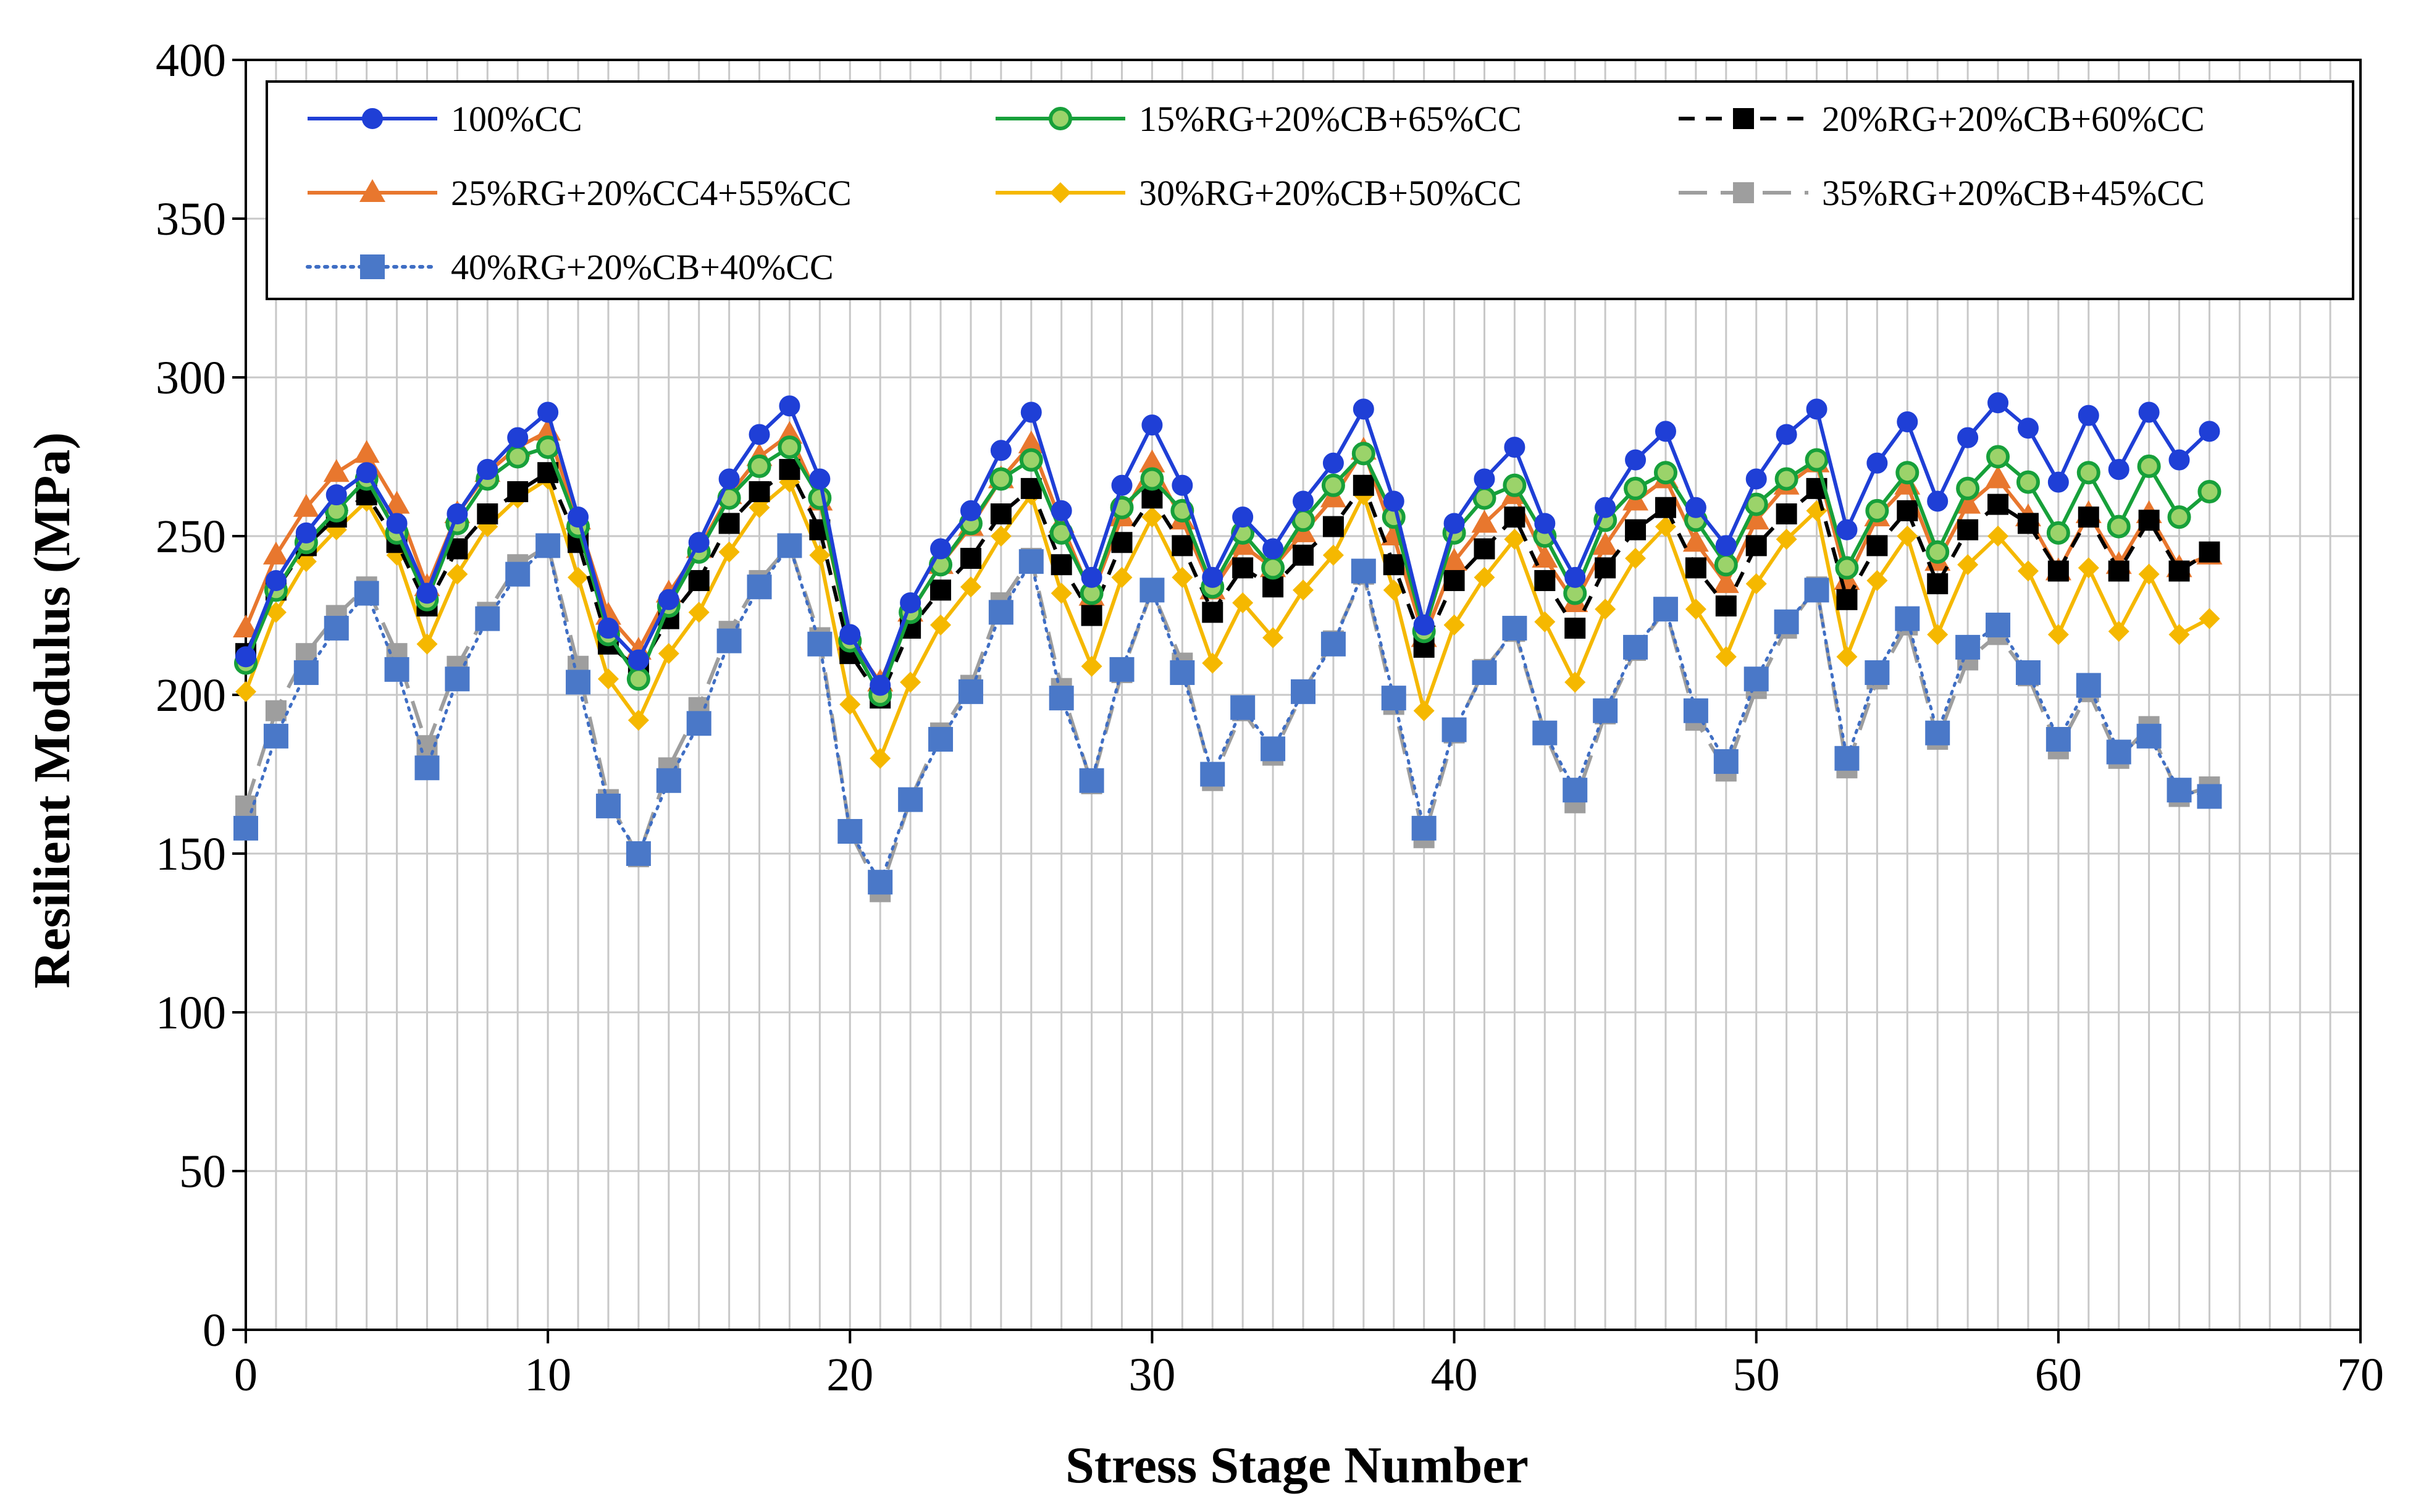 This screenshot has width=2421, height=1512. What do you see at coordinates (191, 219) in the screenshot?
I see `y-tick-label: 350` at bounding box center [191, 219].